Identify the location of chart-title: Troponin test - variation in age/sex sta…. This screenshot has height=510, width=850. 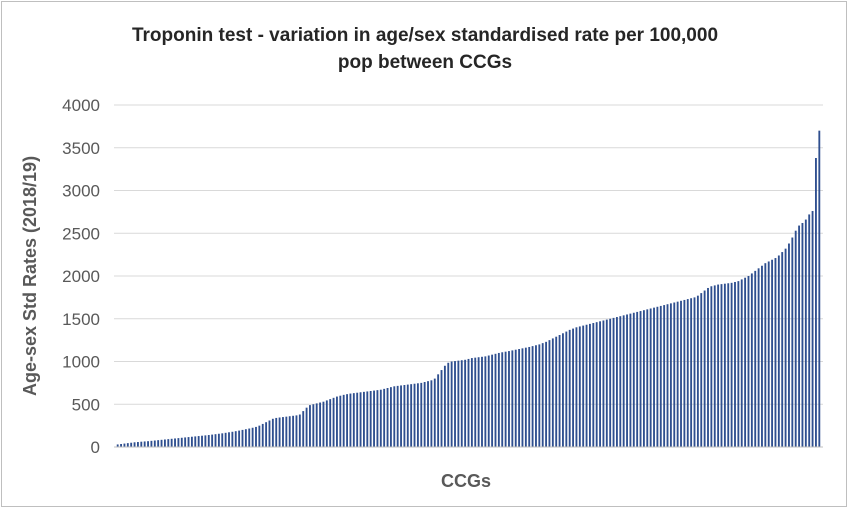
(425, 49).